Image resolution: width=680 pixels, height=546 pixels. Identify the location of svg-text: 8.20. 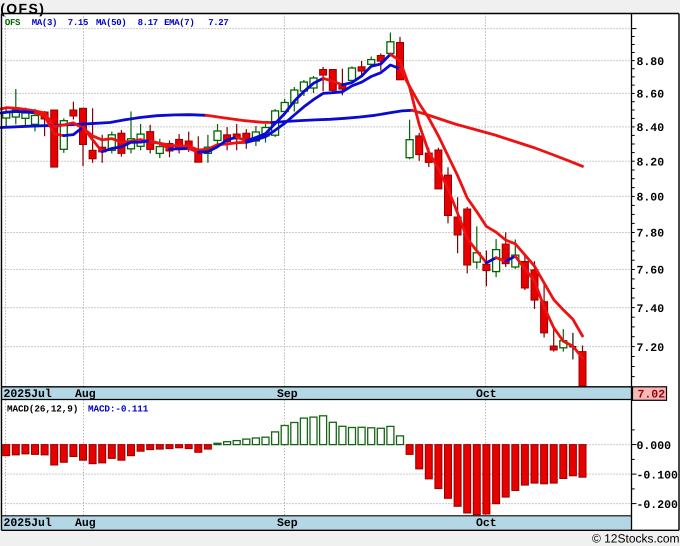
(651, 162).